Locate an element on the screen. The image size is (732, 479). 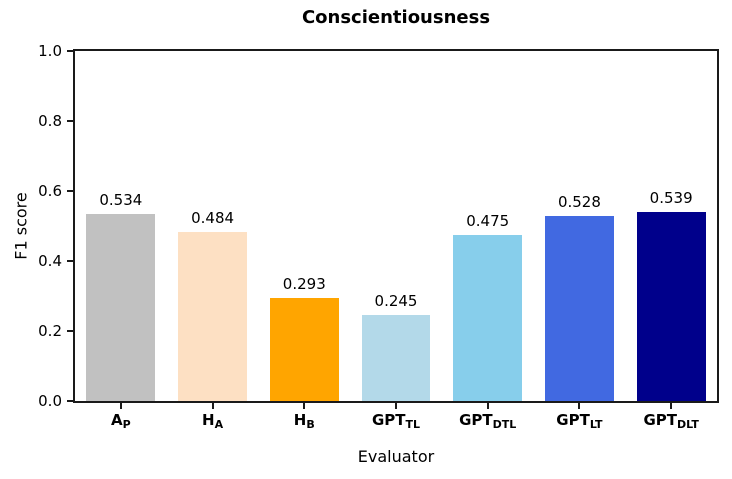
x-tick-label-subscript: A is located at coordinates (219, 424).